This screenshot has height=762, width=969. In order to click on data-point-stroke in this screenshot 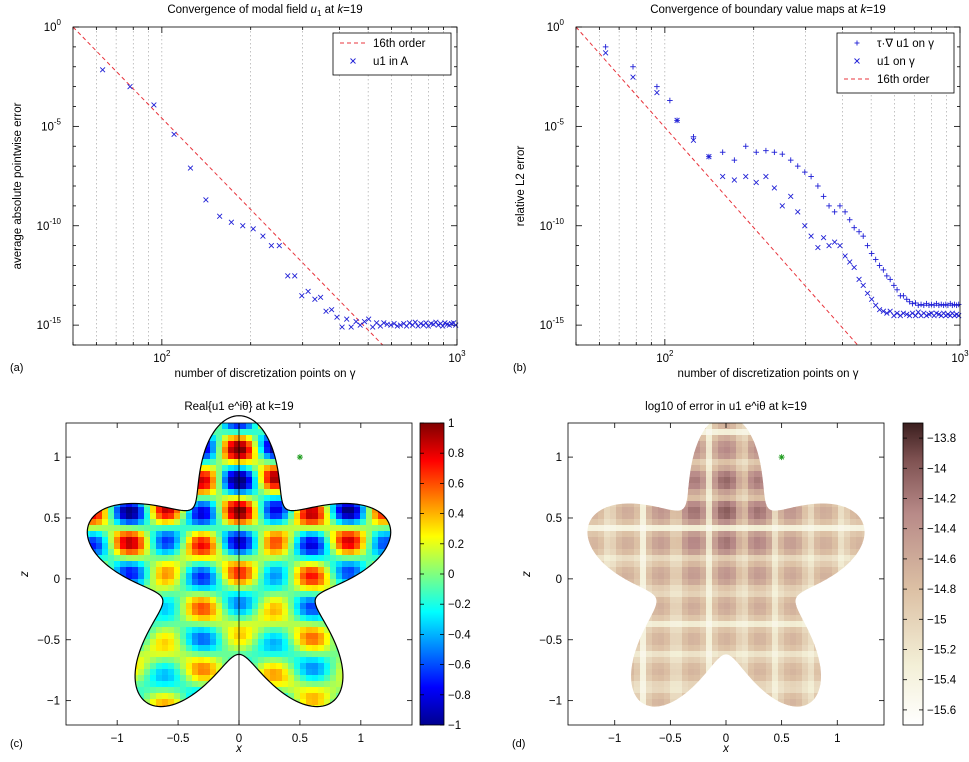, I will do `click(372, 327)`.